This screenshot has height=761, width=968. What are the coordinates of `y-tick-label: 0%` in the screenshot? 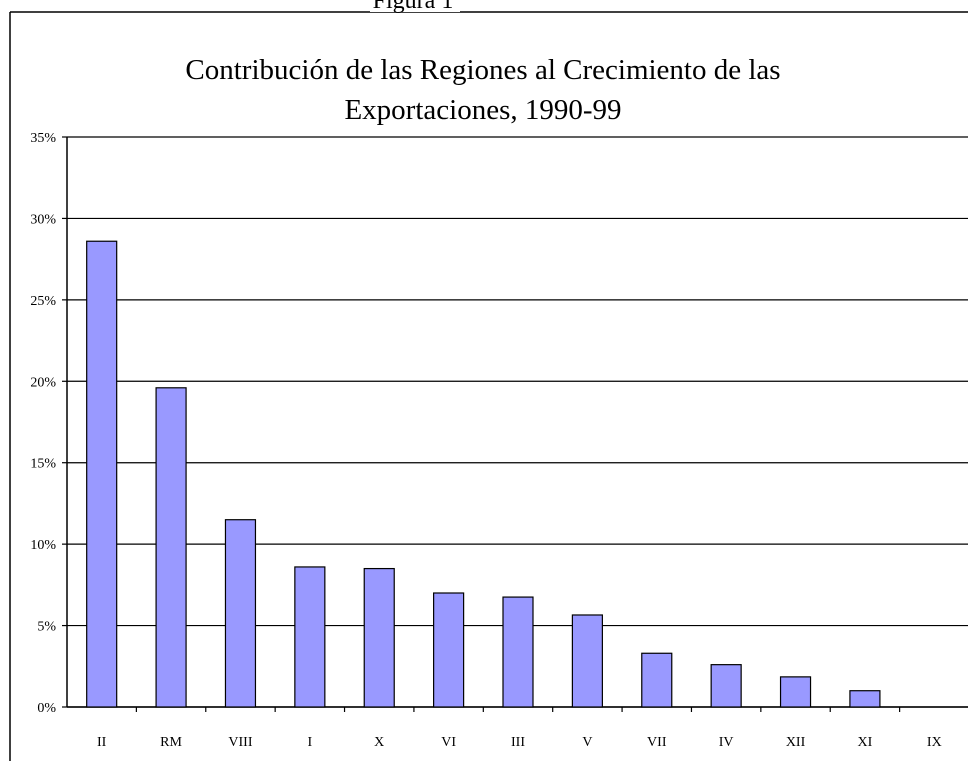 It's located at (46, 708).